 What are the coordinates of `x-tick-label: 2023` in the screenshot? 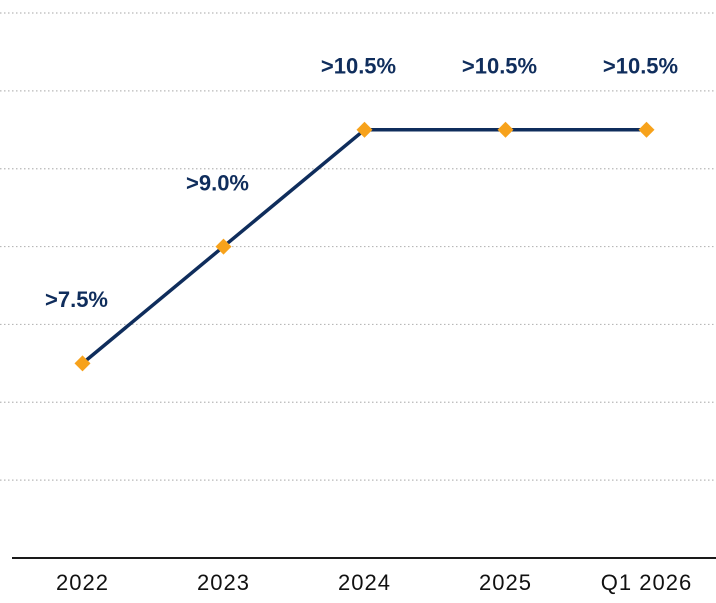 It's located at (223, 582).